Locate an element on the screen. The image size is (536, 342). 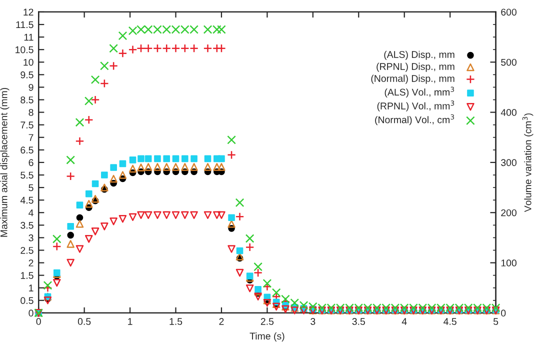
x-tick-label: 3 is located at coordinates (313, 321).